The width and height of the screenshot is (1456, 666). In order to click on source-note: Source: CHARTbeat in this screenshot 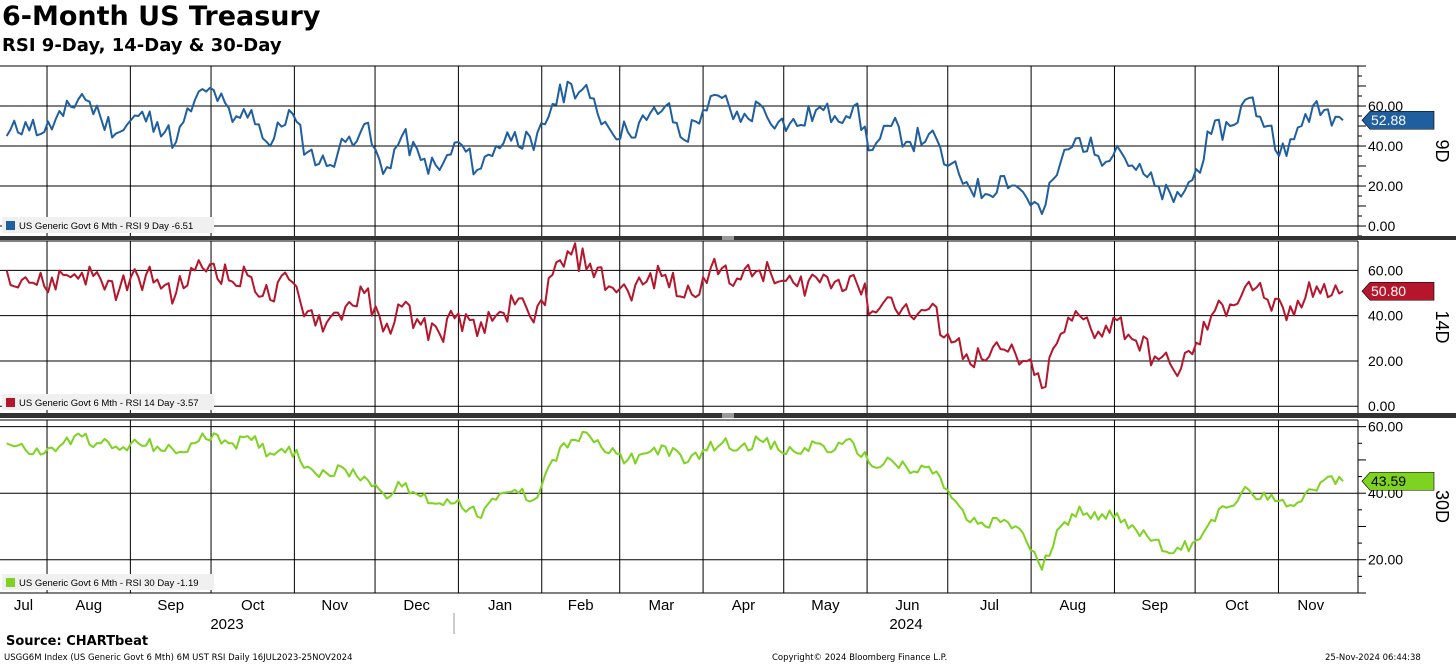, I will do `click(77, 641)`.